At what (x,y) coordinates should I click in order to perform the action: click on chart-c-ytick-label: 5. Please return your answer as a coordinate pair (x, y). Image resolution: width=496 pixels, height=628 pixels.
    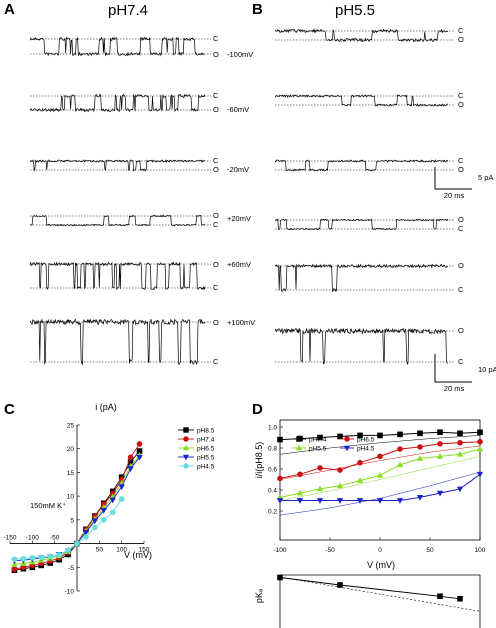
    Looking at the image, I should click on (72, 520).